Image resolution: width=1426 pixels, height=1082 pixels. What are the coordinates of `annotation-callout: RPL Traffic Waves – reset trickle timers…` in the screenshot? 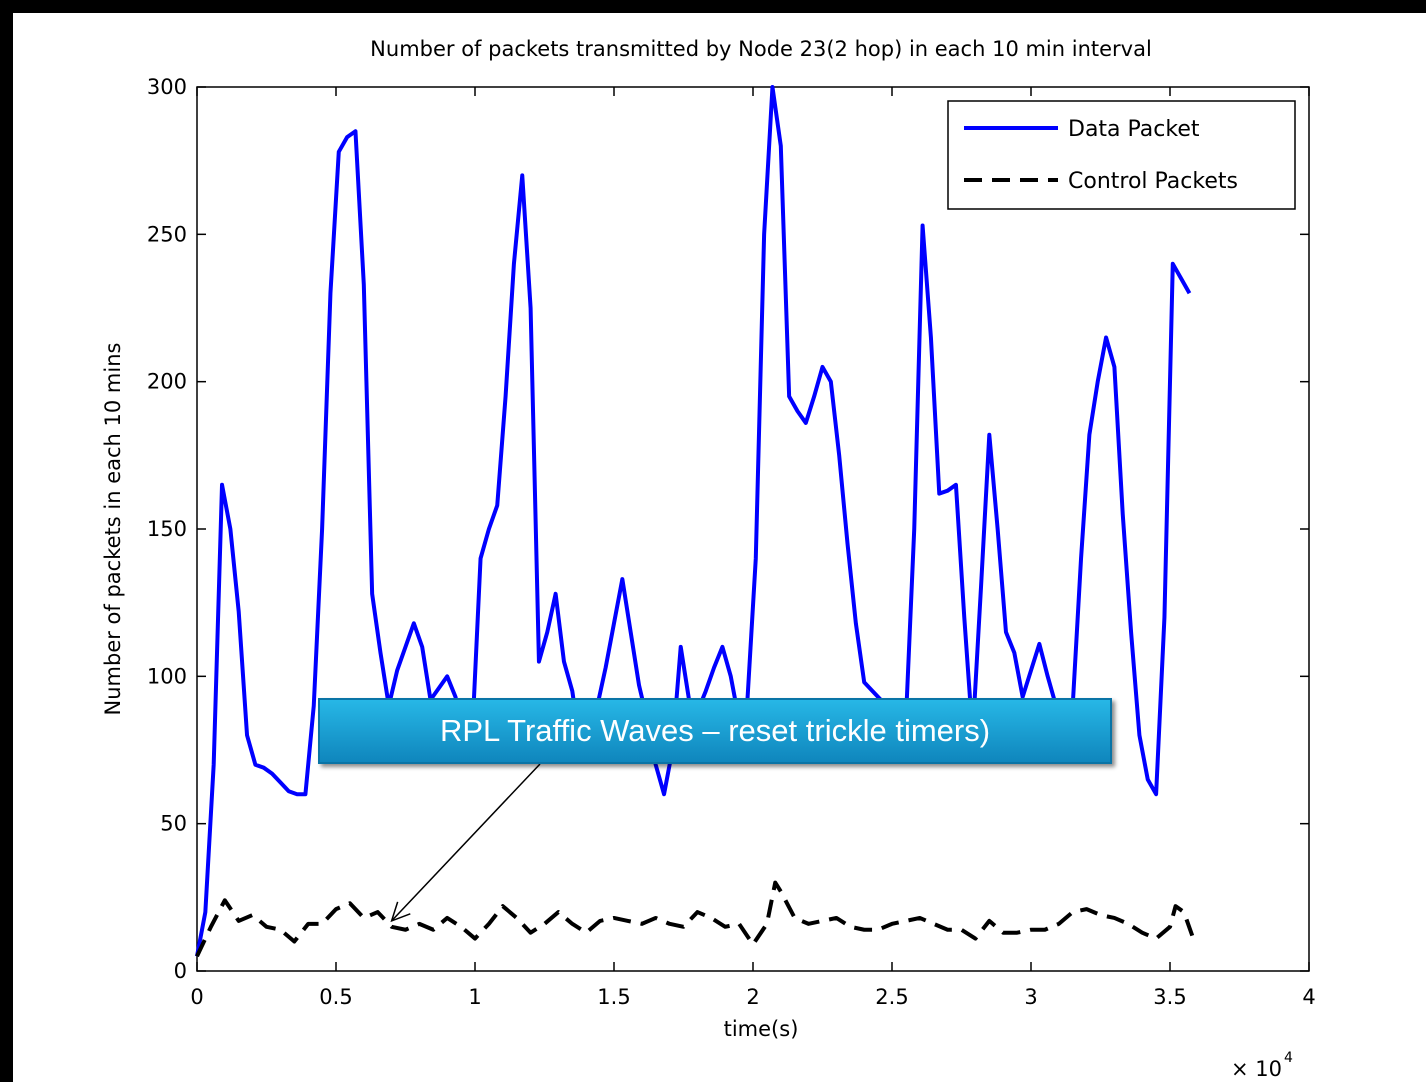 It's located at (715, 731).